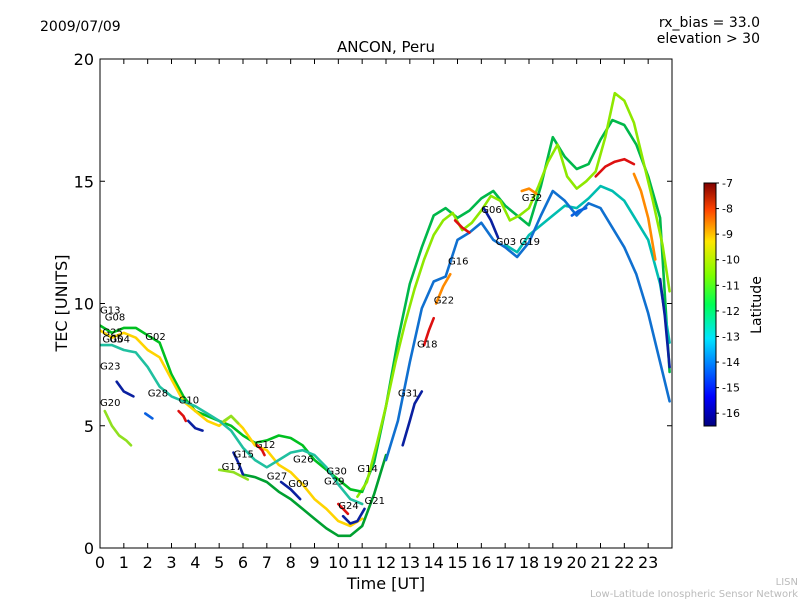  I want to click on x-tick-label: 15, so click(457, 562).